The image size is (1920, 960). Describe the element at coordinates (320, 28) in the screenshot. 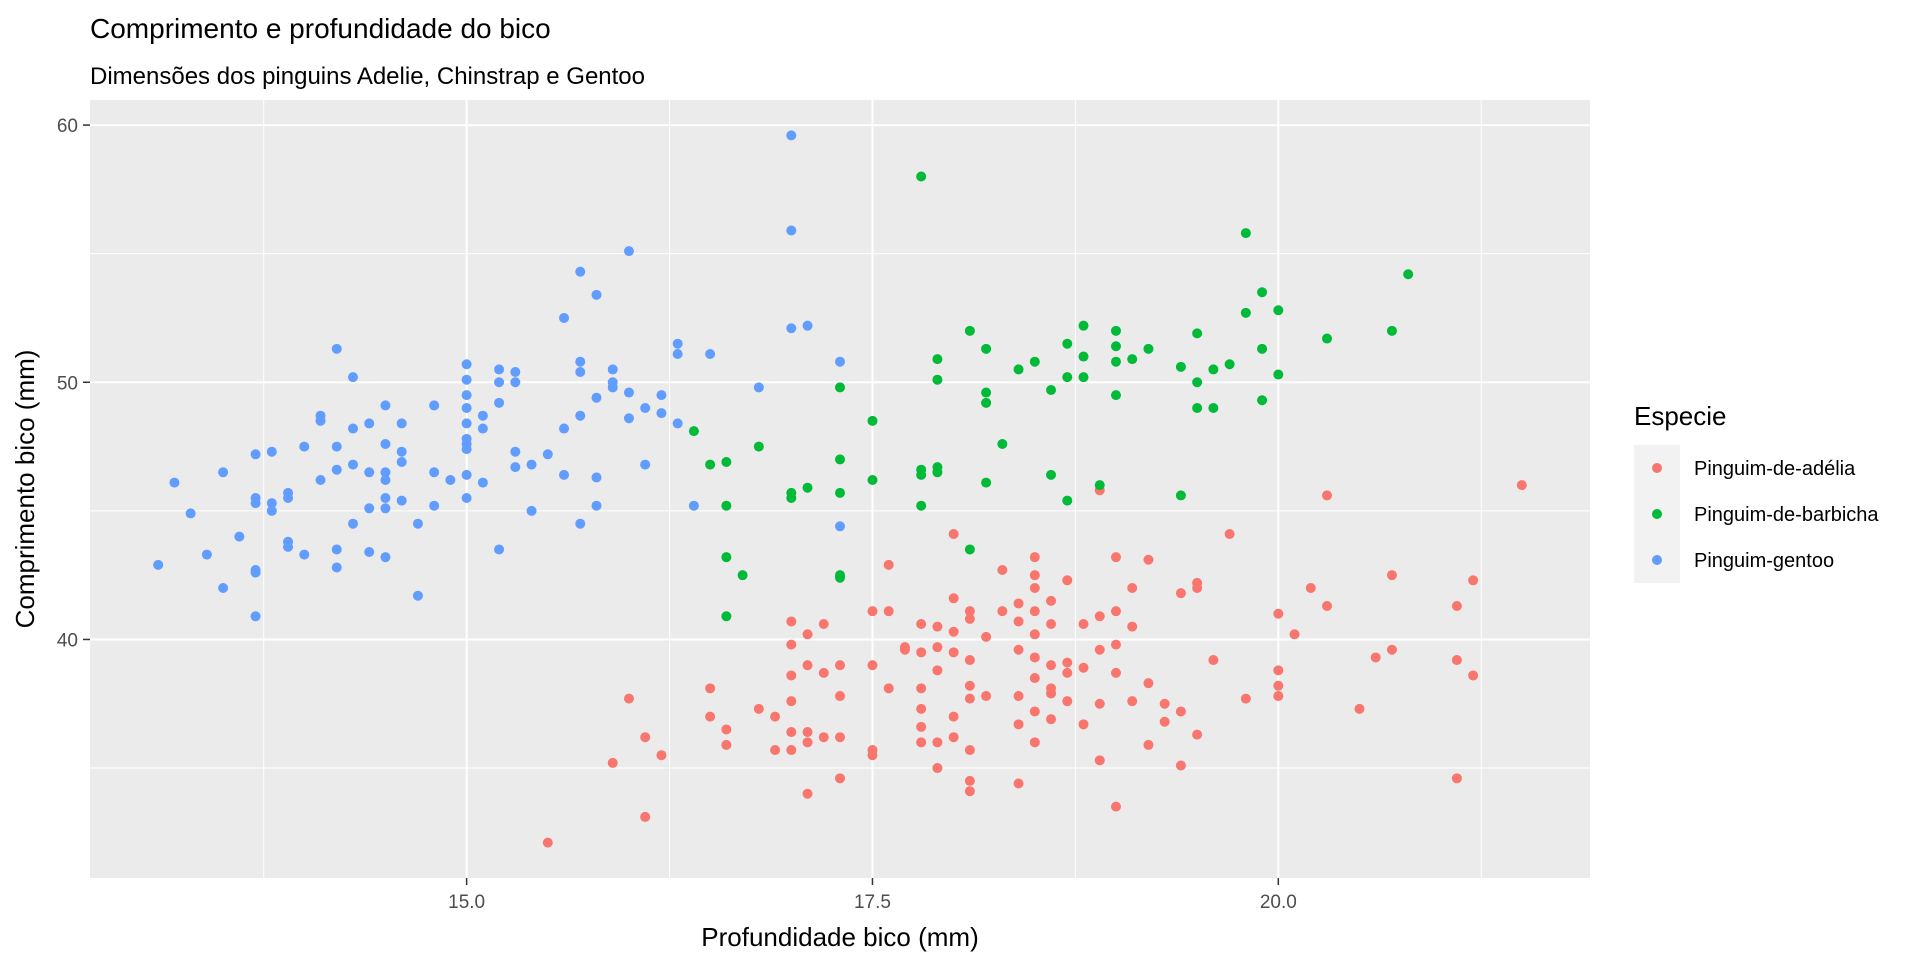

I see `chart-title: Comprimento e profundidade do bico` at that location.